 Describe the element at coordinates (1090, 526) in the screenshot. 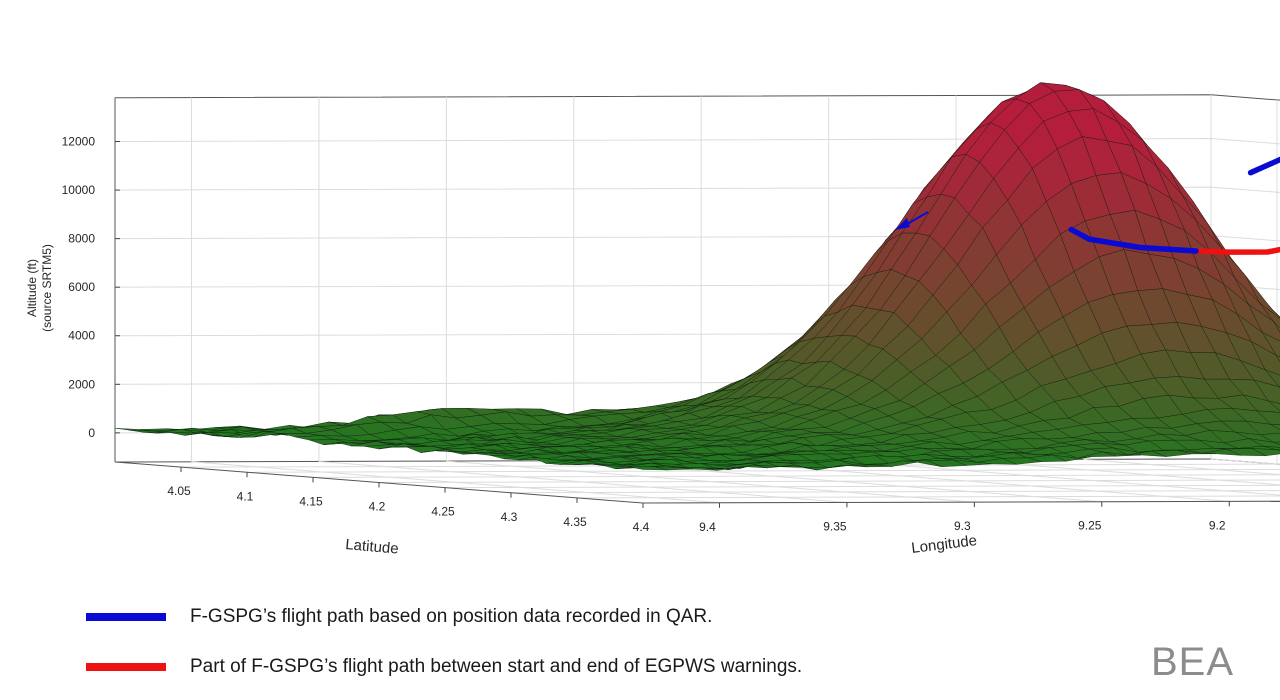

I see `lon-tick-label: 9.25` at that location.